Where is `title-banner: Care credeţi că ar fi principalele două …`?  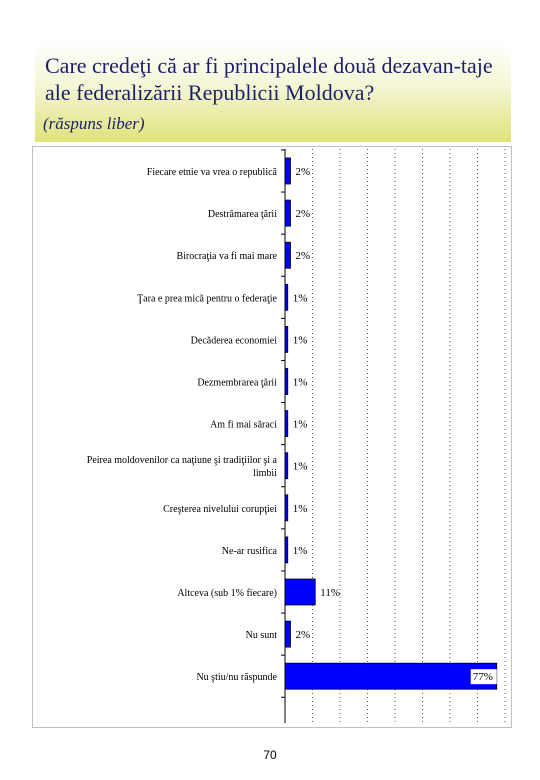 title-banner: Care credeţi că ar fi principalele două … is located at coordinates (273, 92).